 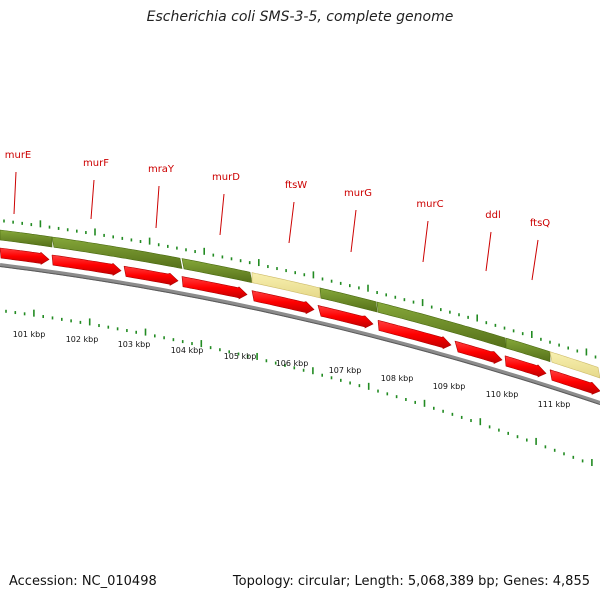 I want to click on kbp-label: 105 kbp, so click(x=240, y=356).